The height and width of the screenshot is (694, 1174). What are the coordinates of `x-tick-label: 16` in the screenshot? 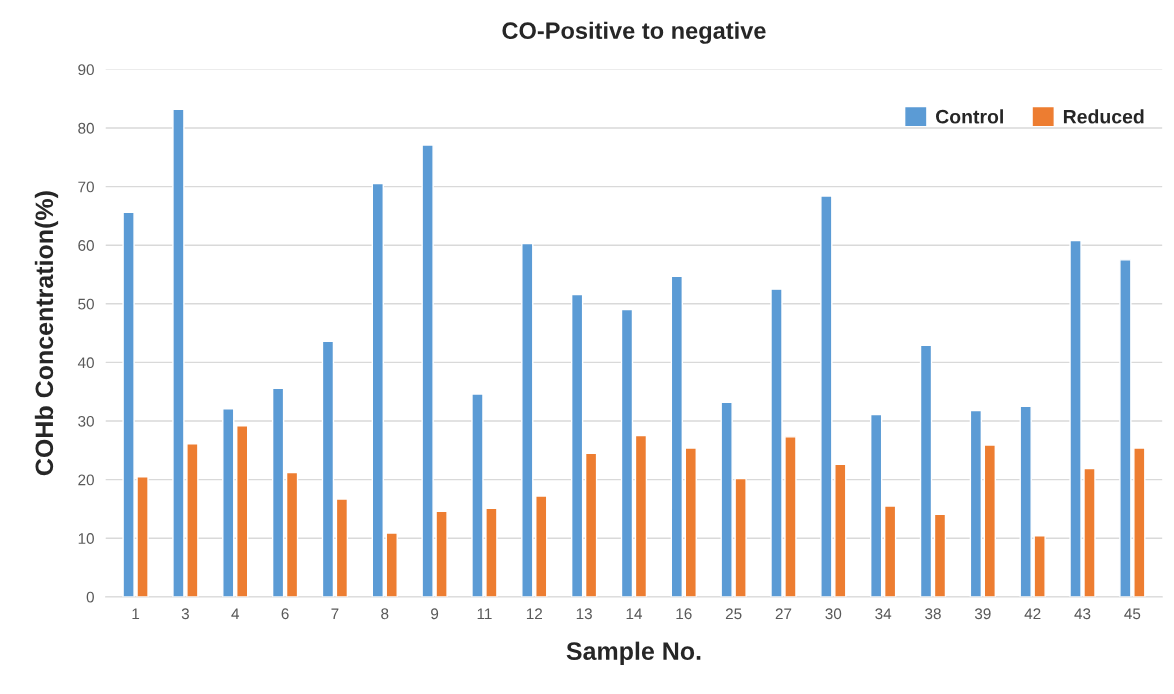 It's located at (684, 614).